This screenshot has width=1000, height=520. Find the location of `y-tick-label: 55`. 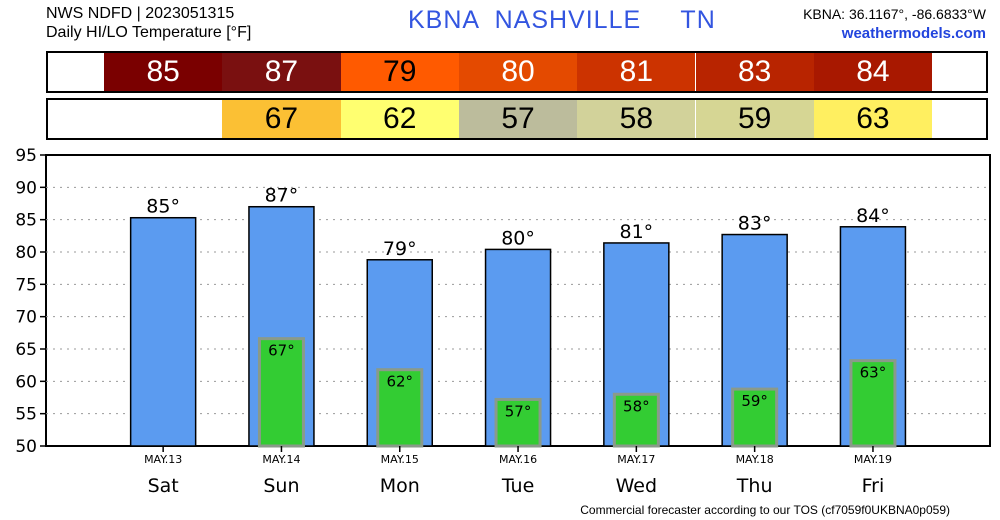

y-tick-label: 55 is located at coordinates (26, 415).